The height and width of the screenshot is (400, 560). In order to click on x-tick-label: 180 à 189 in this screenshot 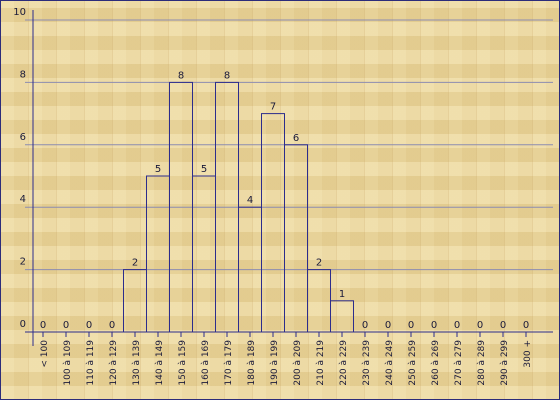, I will do `click(252, 363)`.